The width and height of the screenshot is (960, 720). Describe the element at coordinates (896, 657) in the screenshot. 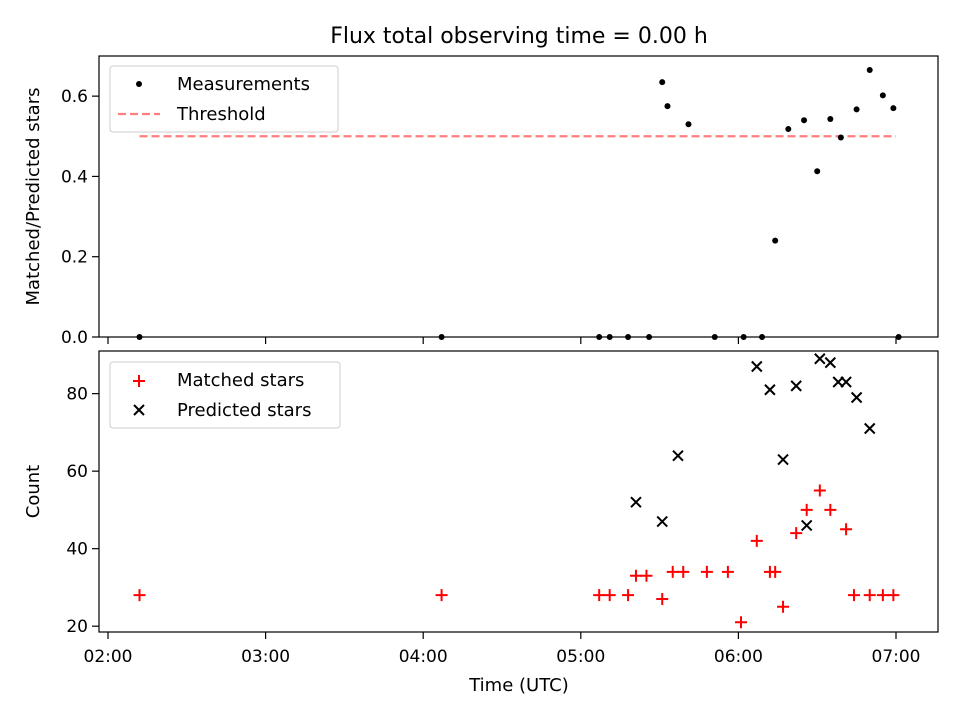

I see `bottom-xtick-label: 07:00` at that location.